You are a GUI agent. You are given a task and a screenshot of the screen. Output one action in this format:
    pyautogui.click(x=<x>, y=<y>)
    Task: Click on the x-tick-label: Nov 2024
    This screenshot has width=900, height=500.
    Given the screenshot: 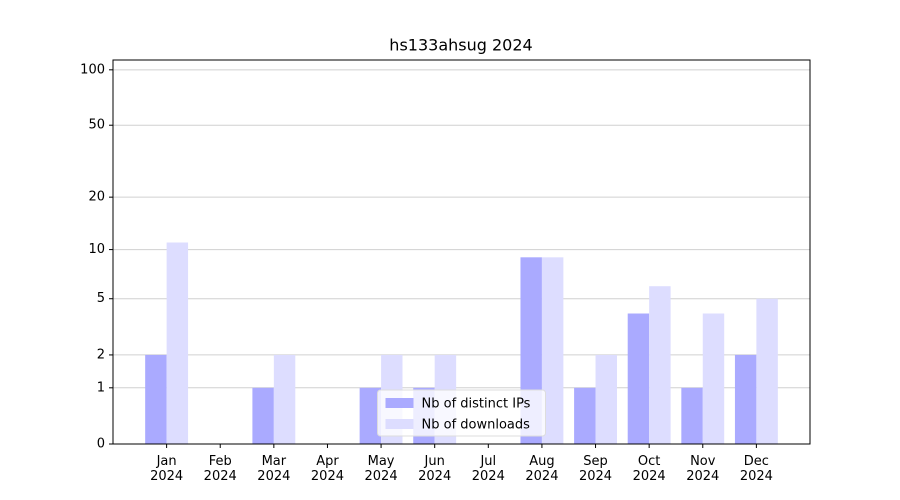 What is the action you would take?
    pyautogui.click(x=702, y=469)
    